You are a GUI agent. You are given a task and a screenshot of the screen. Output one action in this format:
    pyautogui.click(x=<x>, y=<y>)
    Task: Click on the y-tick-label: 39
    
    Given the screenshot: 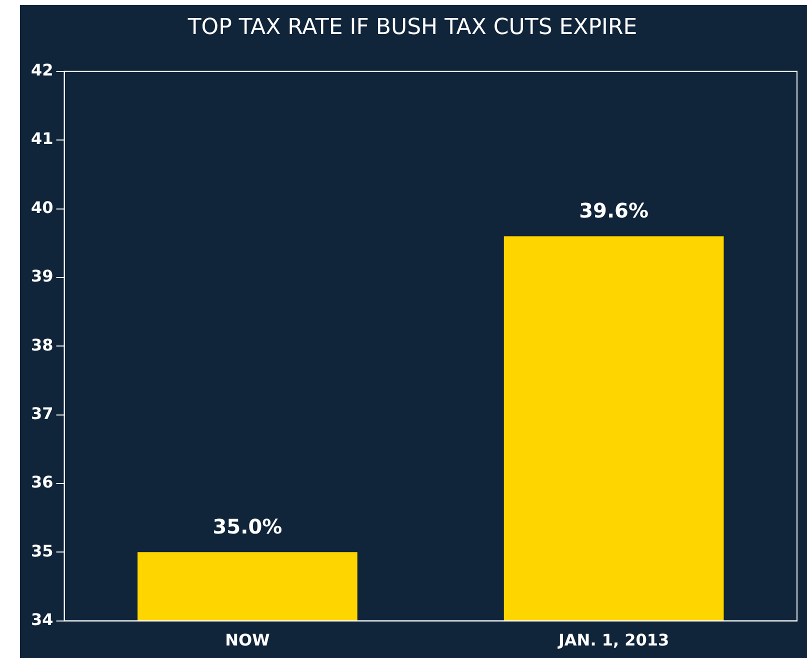 What is the action you would take?
    pyautogui.click(x=42, y=276)
    